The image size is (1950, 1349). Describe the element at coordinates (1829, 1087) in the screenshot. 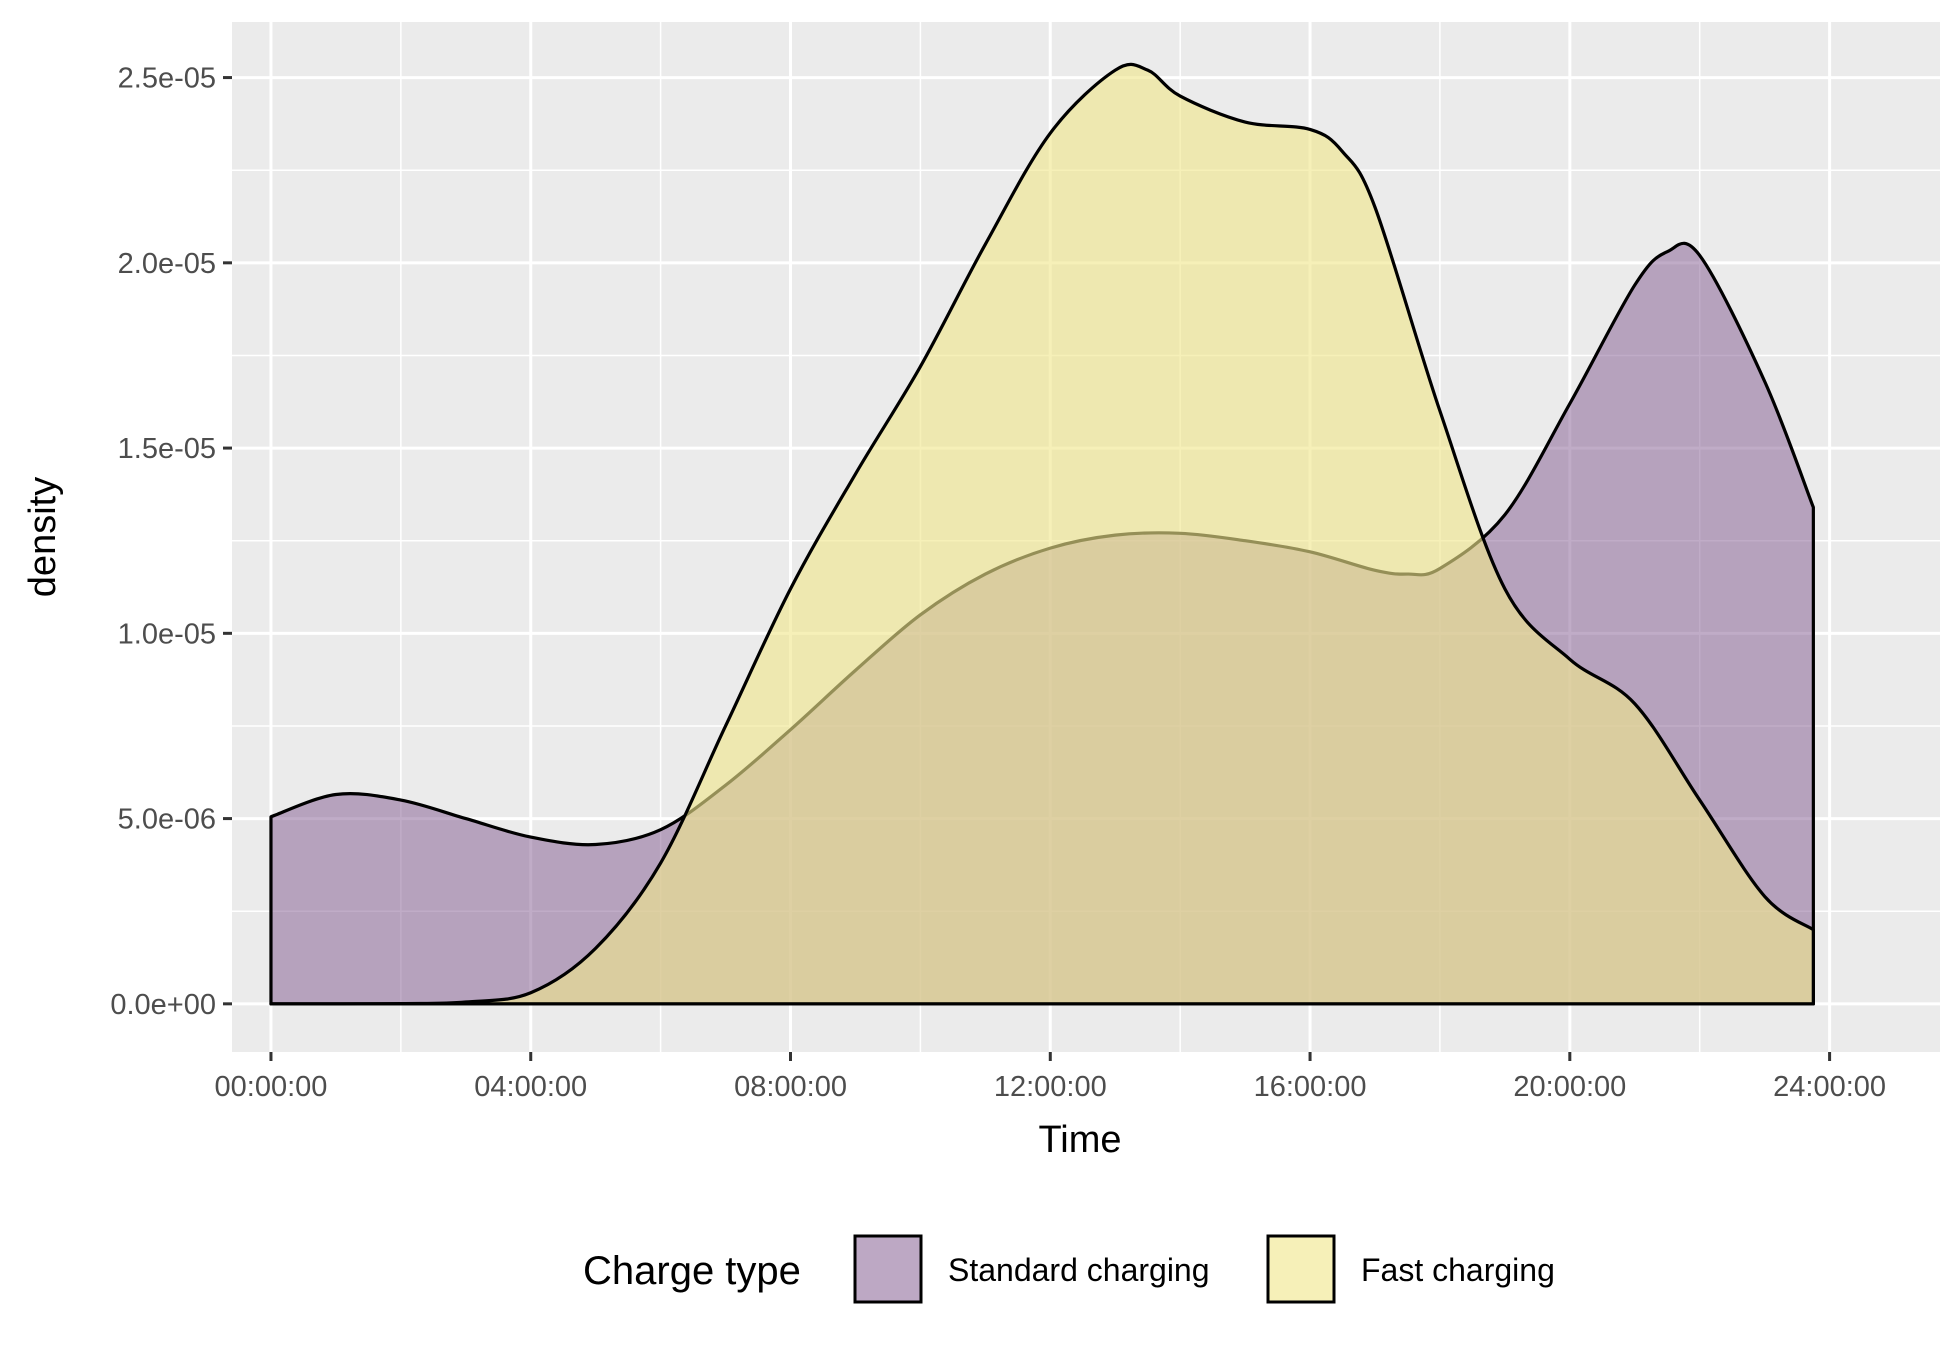

I see `x-tick-label: 24:00:00` at that location.